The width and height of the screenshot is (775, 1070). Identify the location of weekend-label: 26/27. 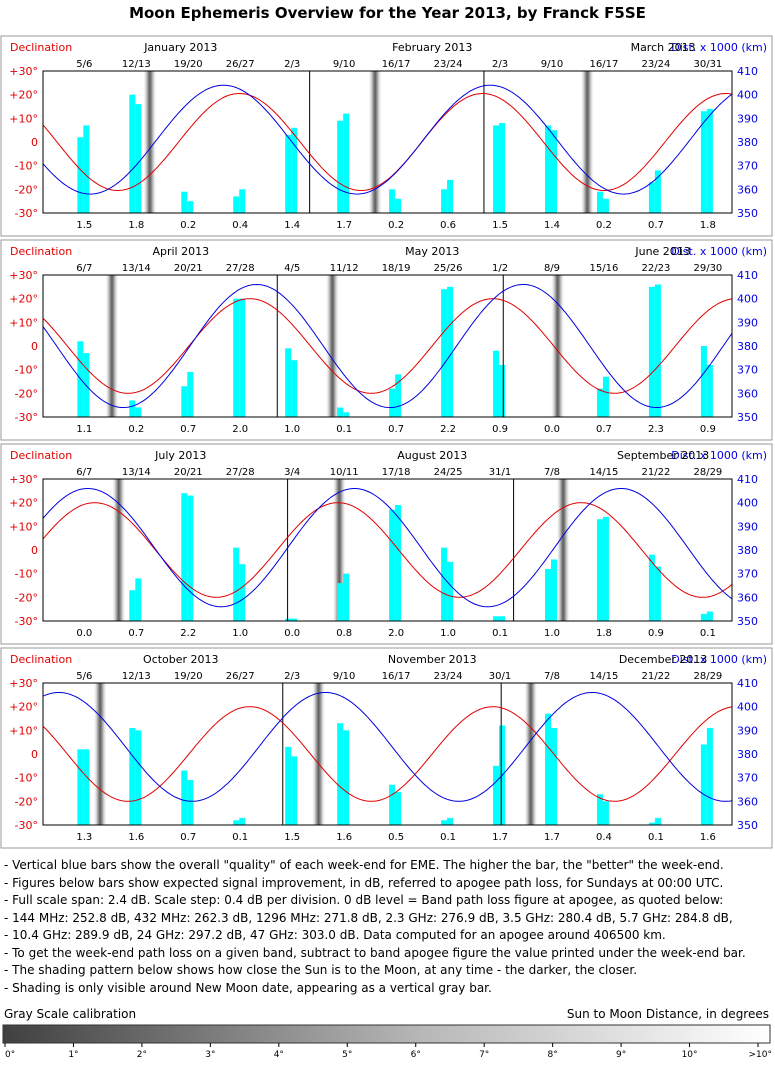
(240, 64).